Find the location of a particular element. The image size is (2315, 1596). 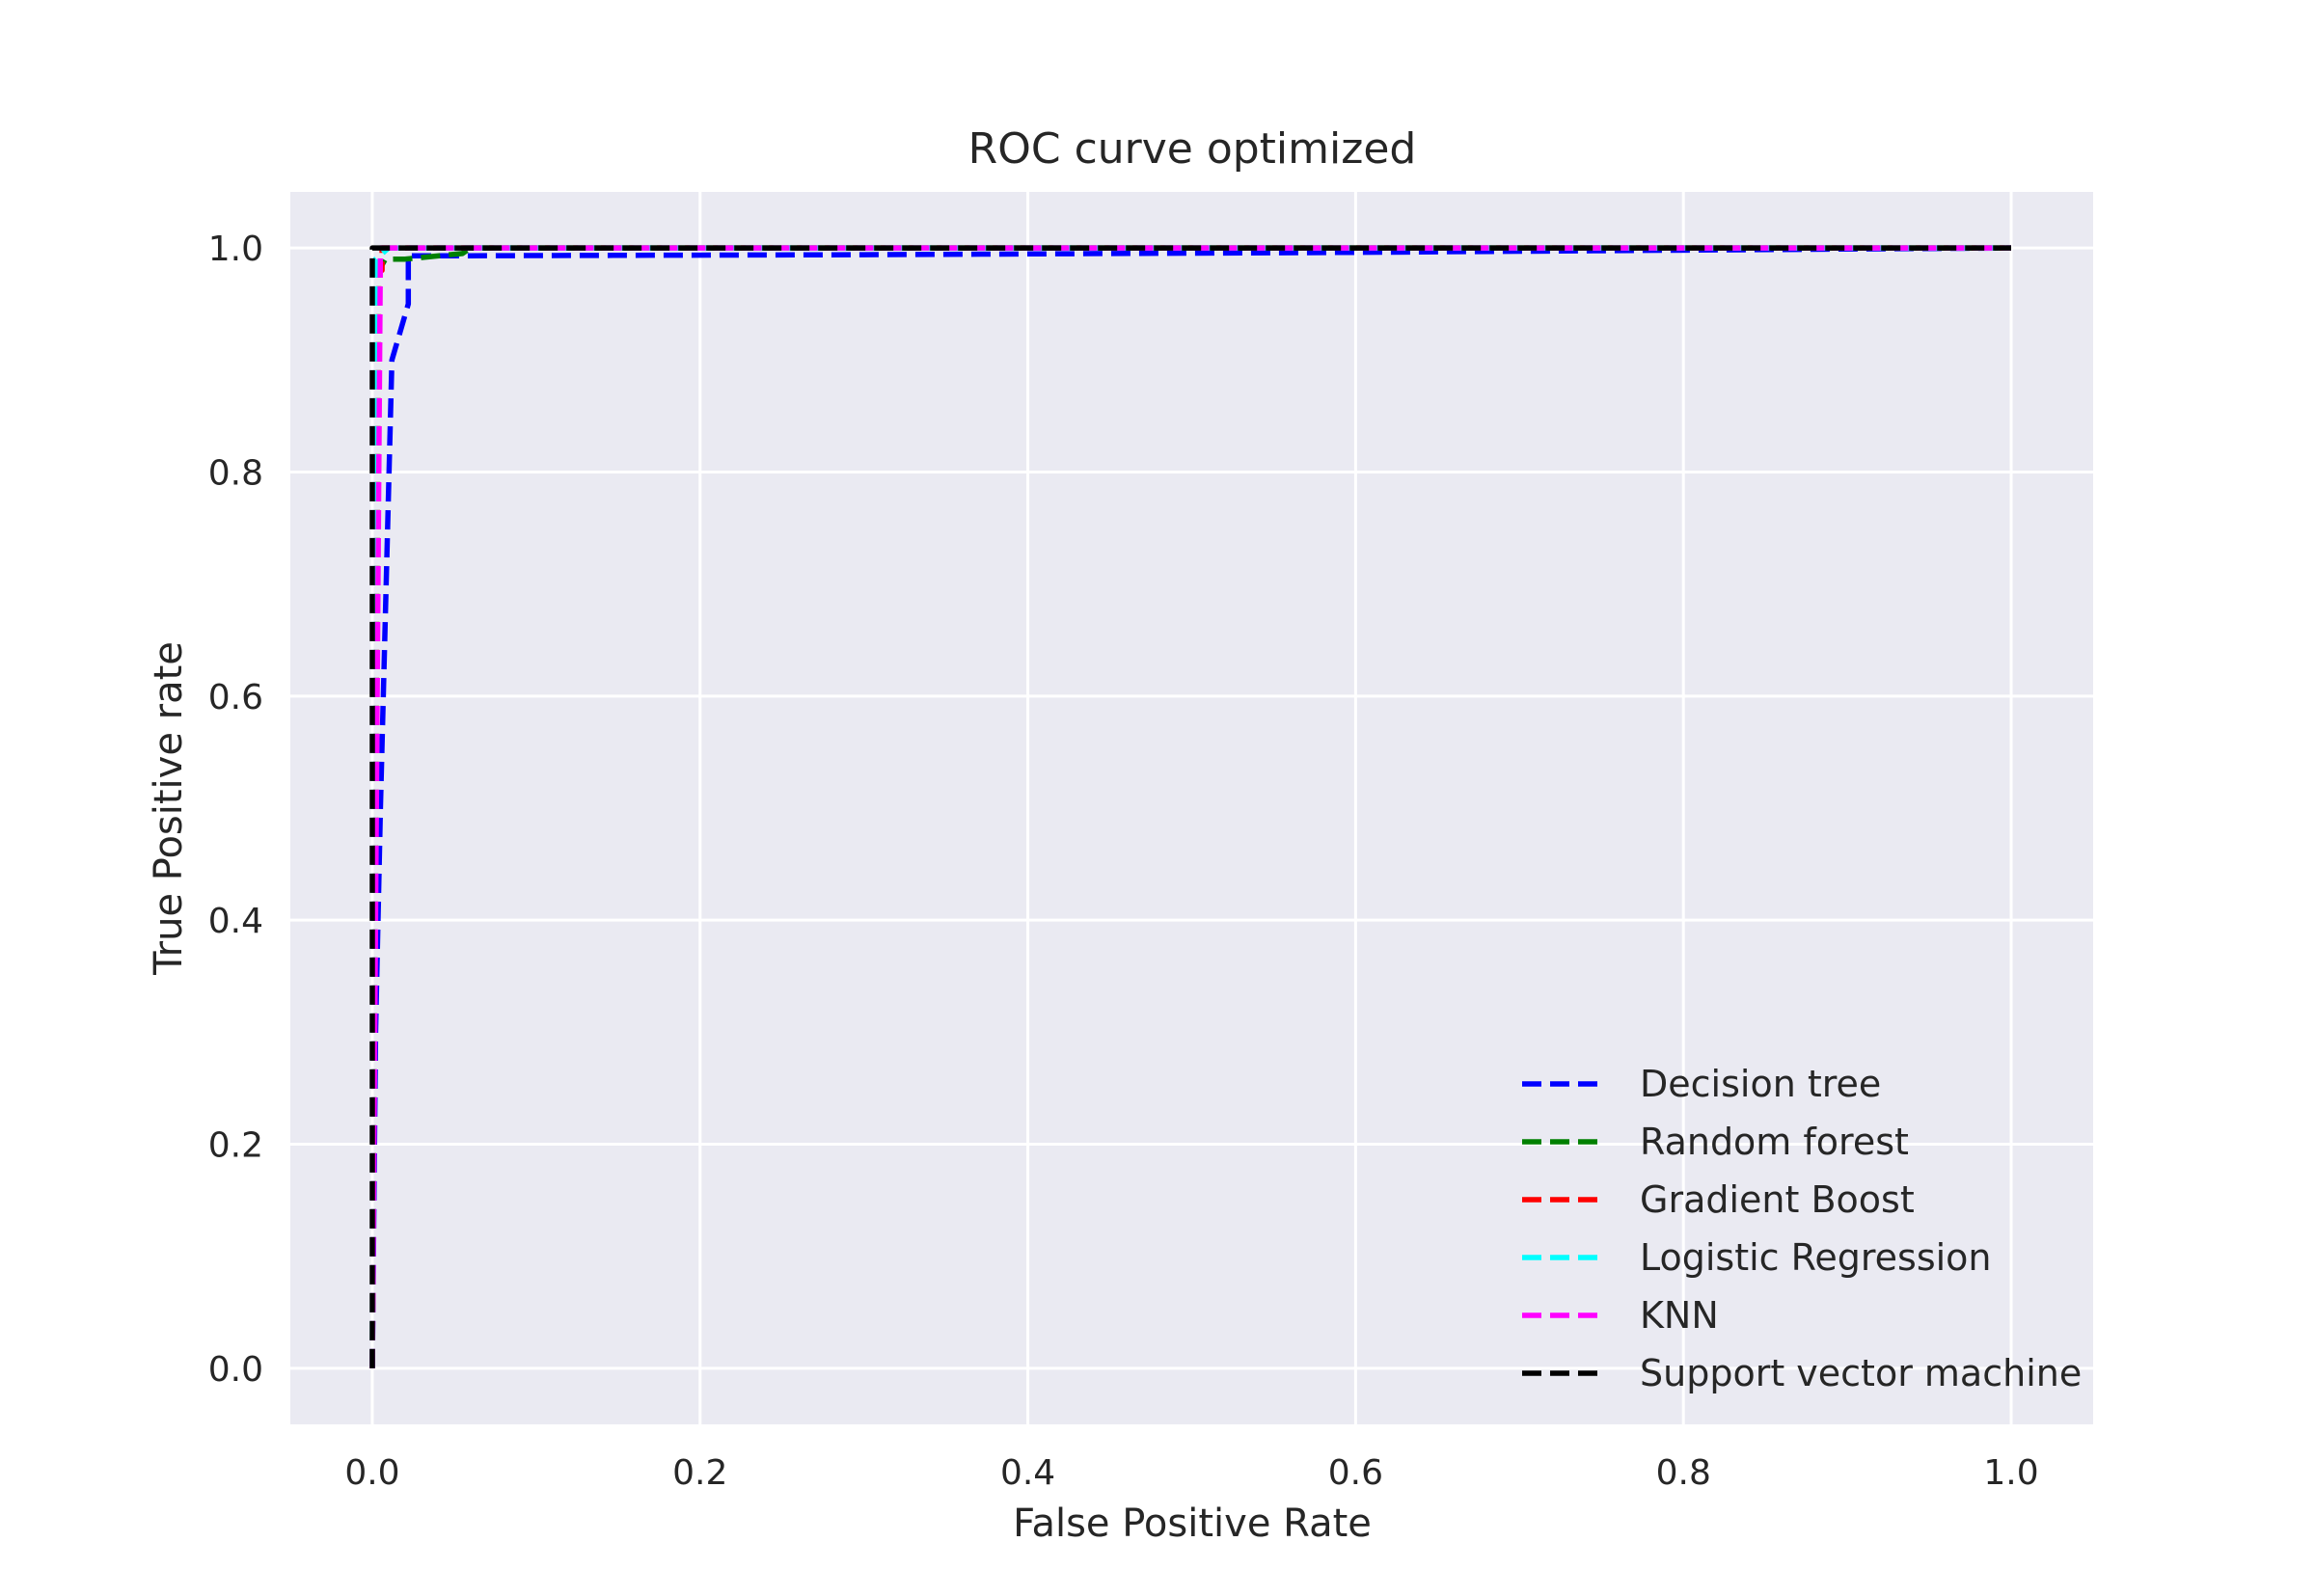

x-tick-label: 0.8 is located at coordinates (1684, 1473).